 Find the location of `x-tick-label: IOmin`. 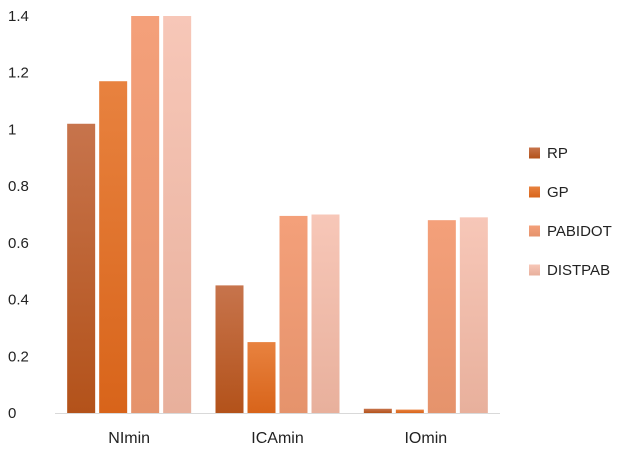

x-tick-label: IOmin is located at coordinates (425, 438).